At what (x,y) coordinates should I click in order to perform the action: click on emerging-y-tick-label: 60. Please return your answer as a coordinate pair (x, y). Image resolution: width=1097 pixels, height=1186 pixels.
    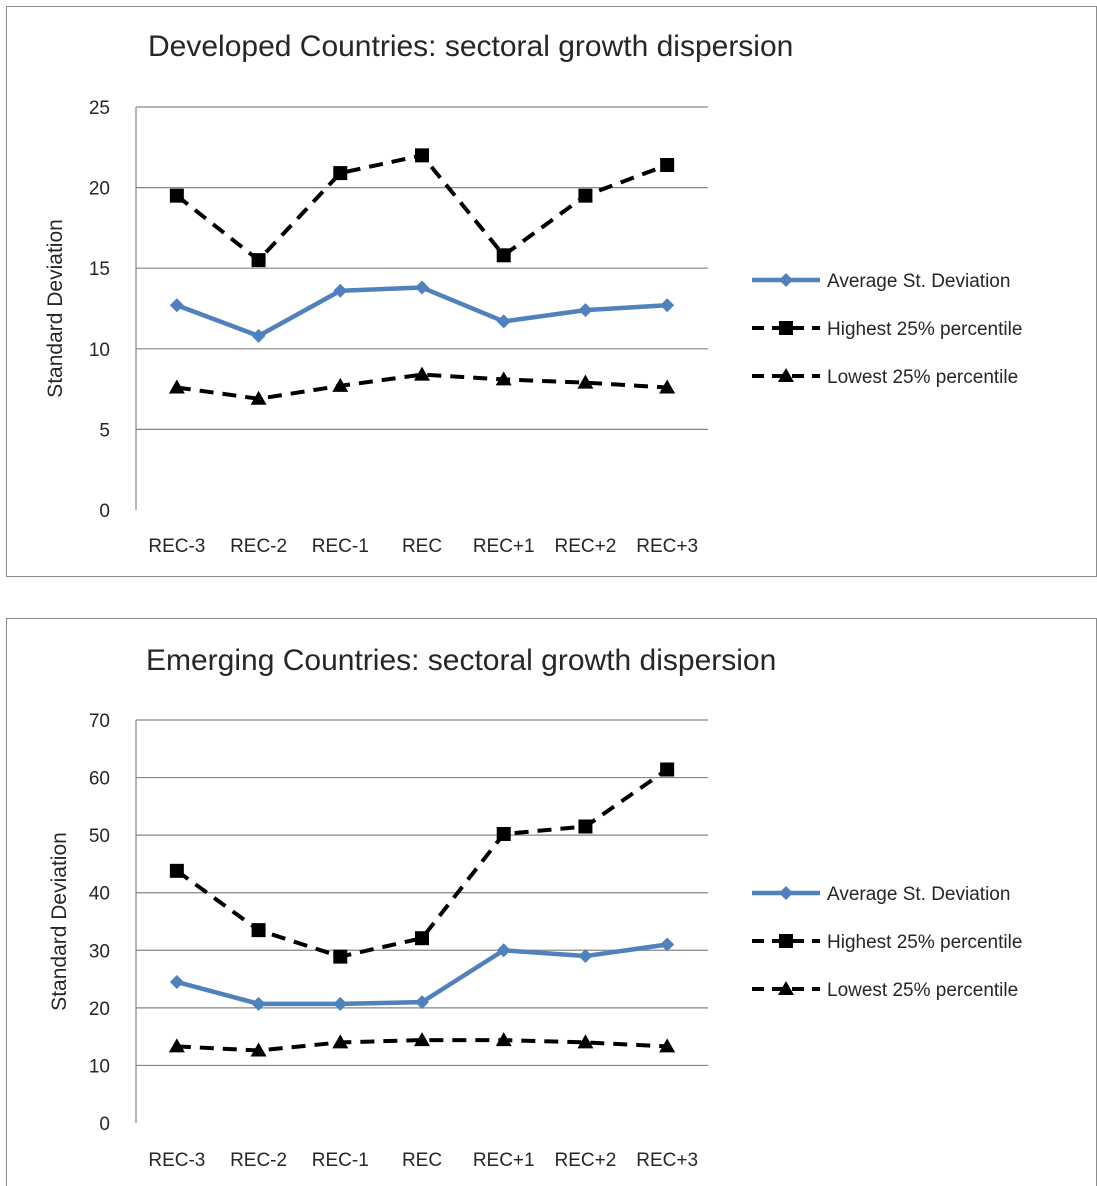
    Looking at the image, I should click on (99, 779).